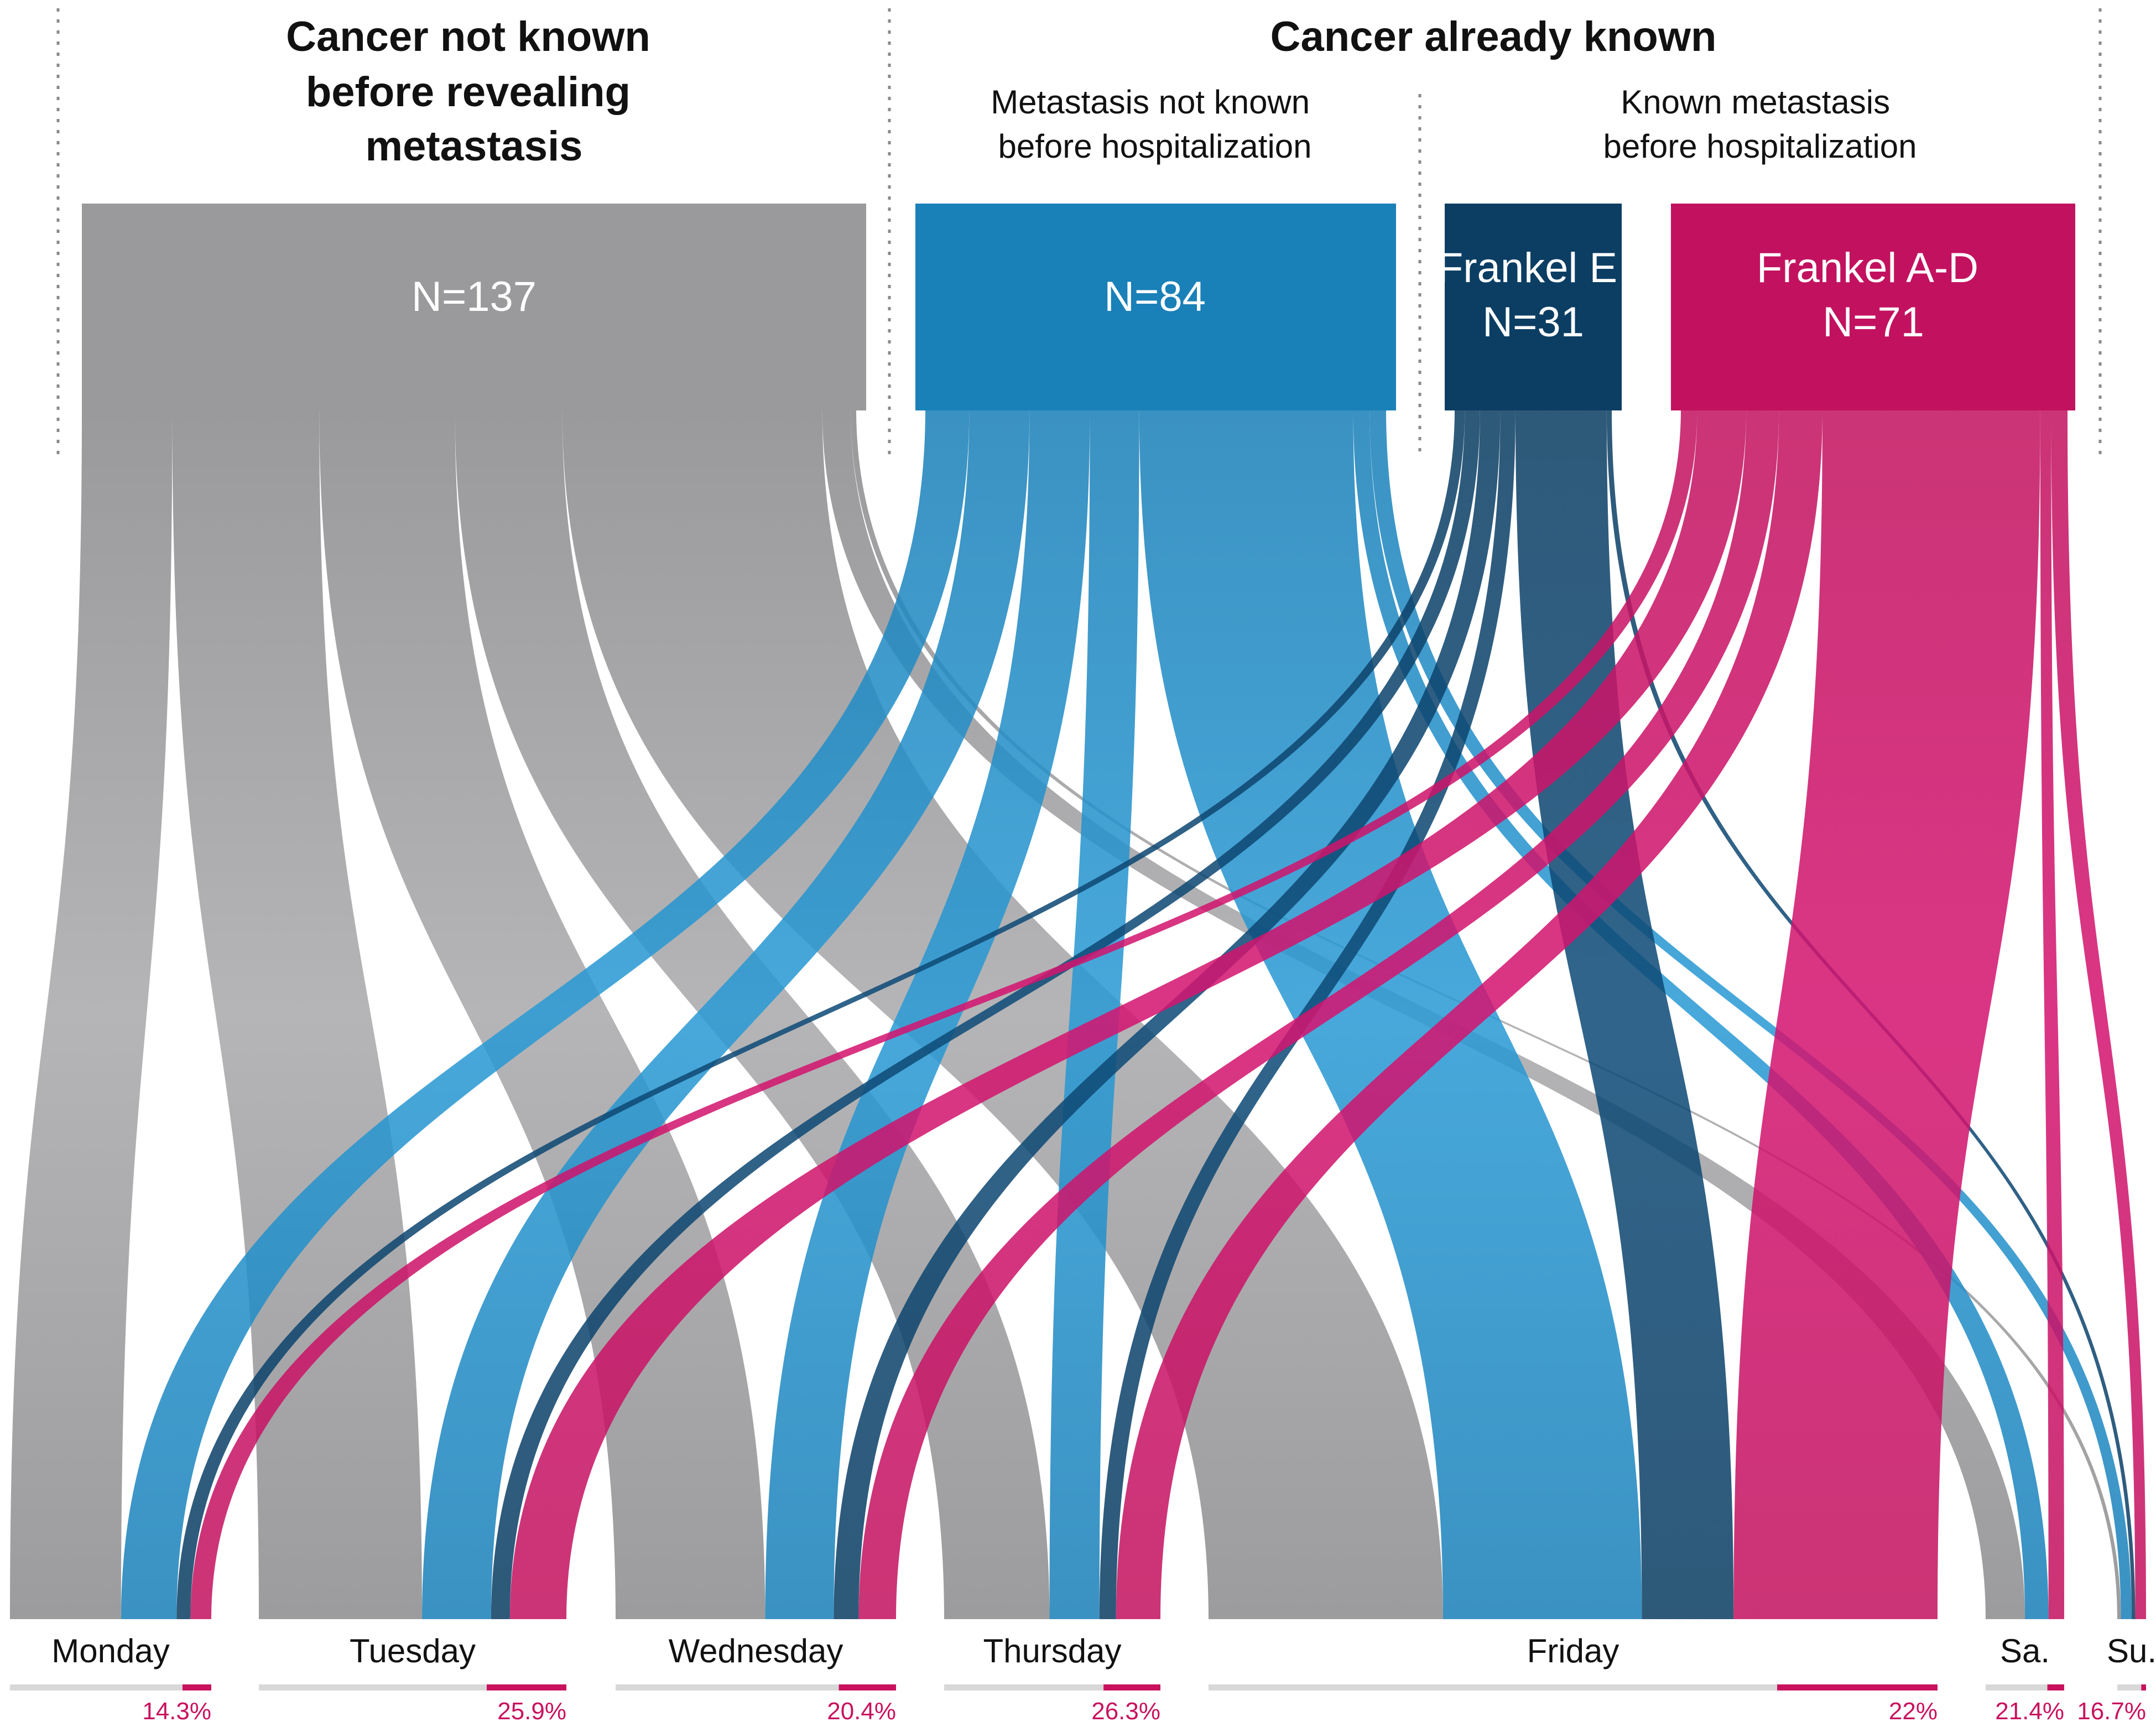 Image resolution: width=2156 pixels, height=1727 pixels. I want to click on flow-pink-su, so click(2098, 1014).